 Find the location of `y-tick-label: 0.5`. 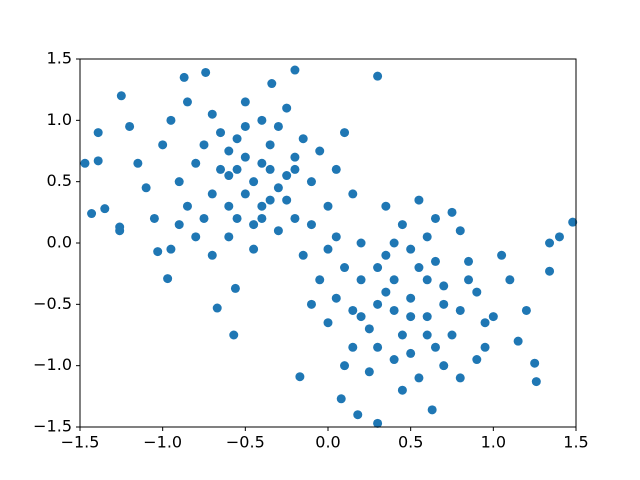

y-tick-label: 0.5 is located at coordinates (59, 180).